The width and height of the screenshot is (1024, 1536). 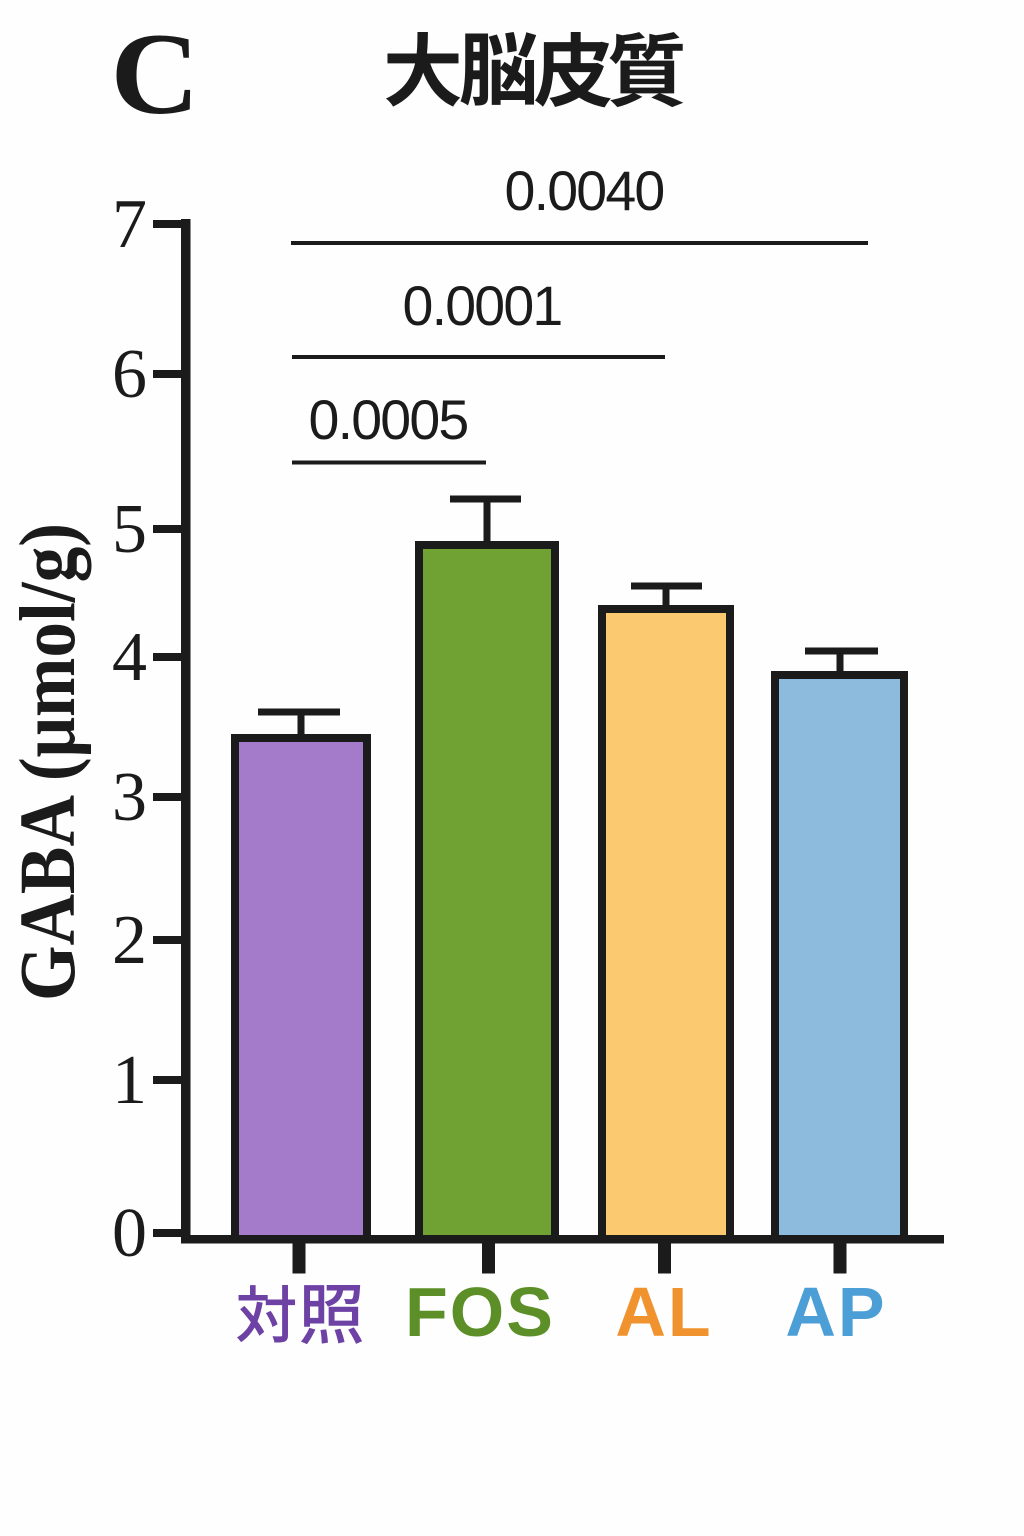 I want to click on svg-text: 0, so click(x=129, y=1233).